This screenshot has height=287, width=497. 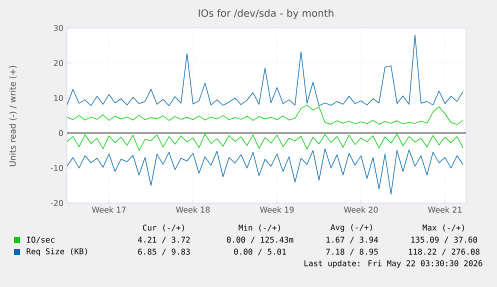 I want to click on chart-title: IOs for /dev/sda - by month, so click(x=266, y=14).